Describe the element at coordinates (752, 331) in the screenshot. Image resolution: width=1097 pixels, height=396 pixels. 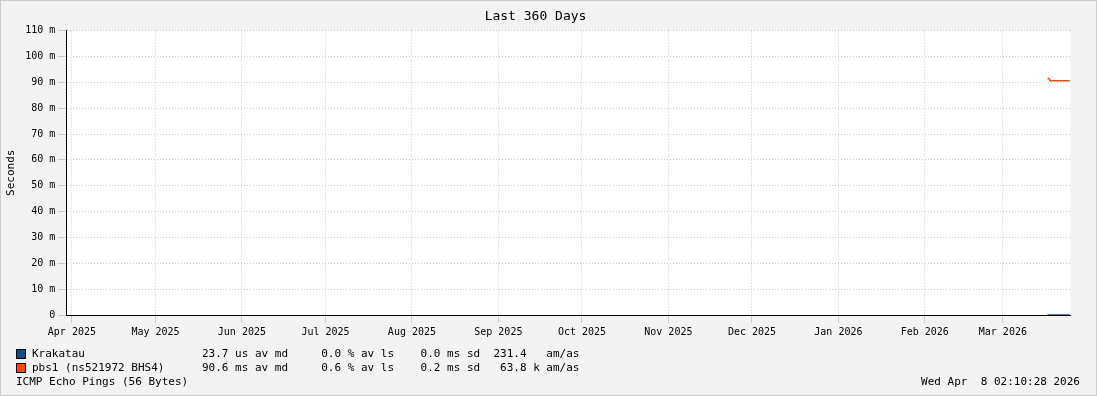
I see `x-tick-label: Dec 2025` at that location.